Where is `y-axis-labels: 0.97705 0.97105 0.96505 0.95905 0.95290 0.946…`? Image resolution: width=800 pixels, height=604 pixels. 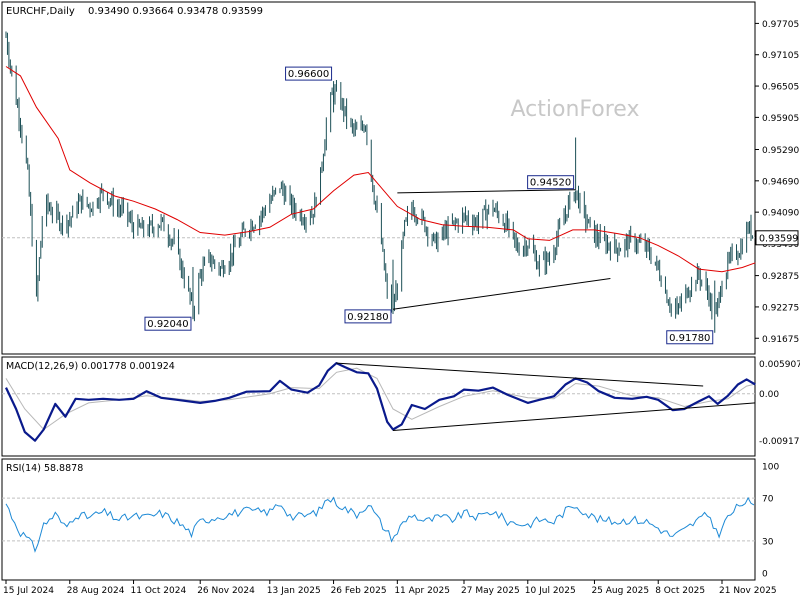 y-axis-labels: 0.97705 0.97105 0.96505 0.95905 0.95290 0.946… is located at coordinates (777, 300).